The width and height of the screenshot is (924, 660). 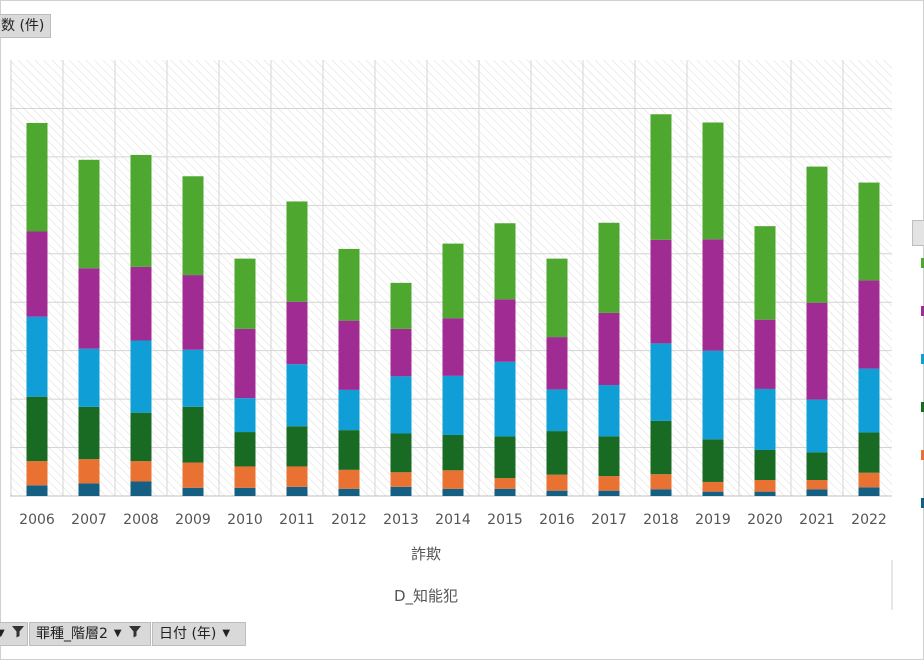 What do you see at coordinates (89, 433) in the screenshot?
I see `bar-segment-2007-s2` at bounding box center [89, 433].